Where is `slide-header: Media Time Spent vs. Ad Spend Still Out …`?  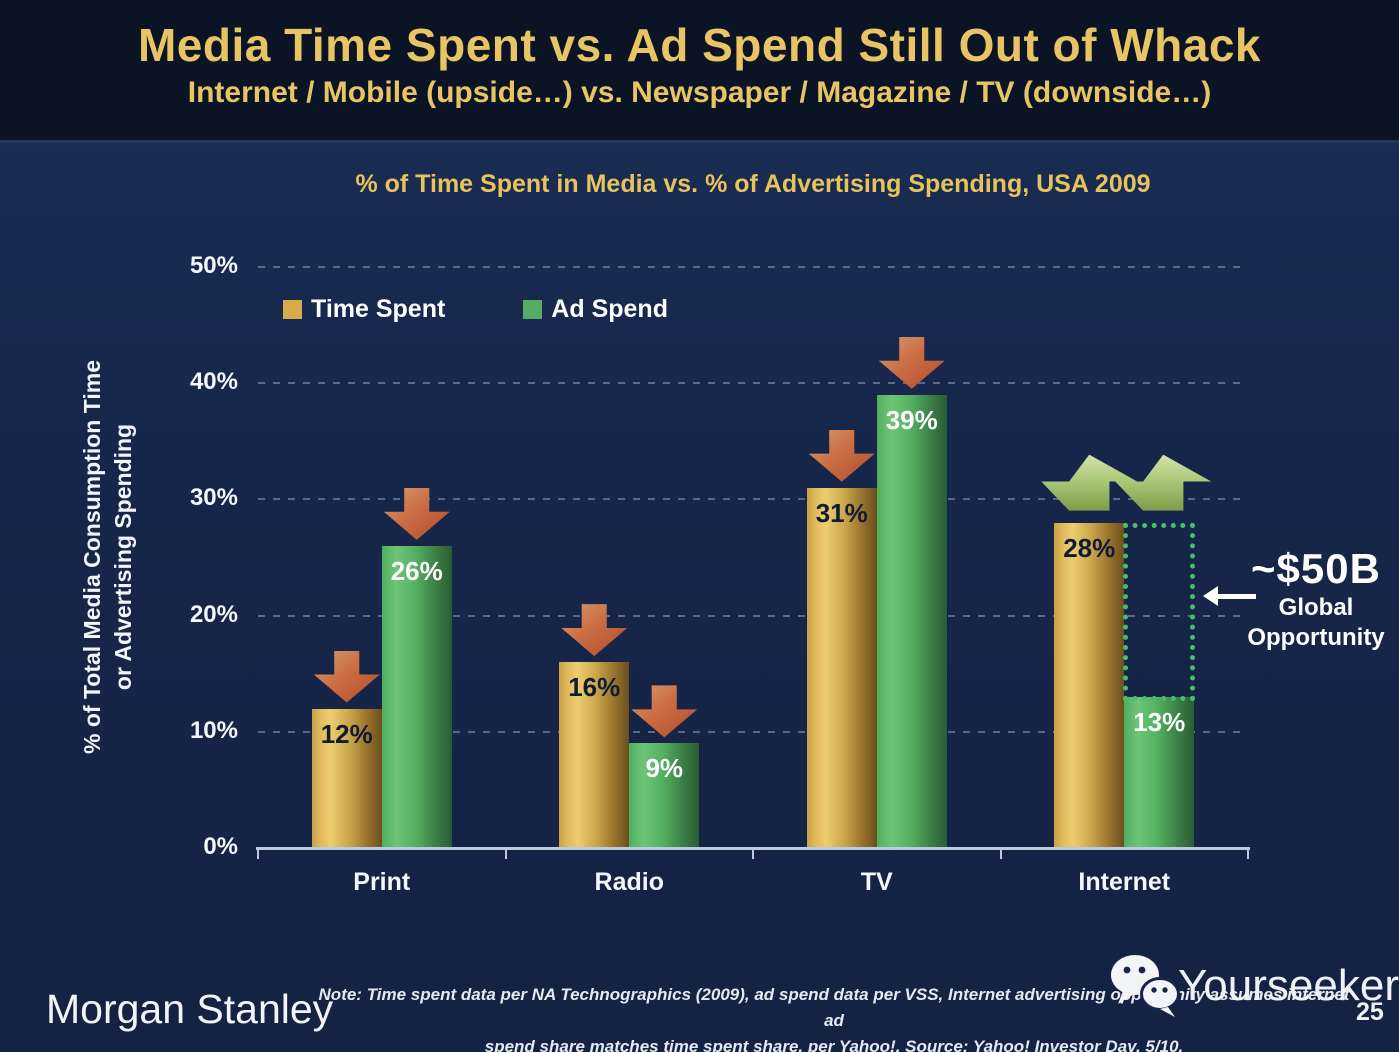
slide-header: Media Time Spent vs. Ad Spend Still Out … is located at coordinates (699, 71).